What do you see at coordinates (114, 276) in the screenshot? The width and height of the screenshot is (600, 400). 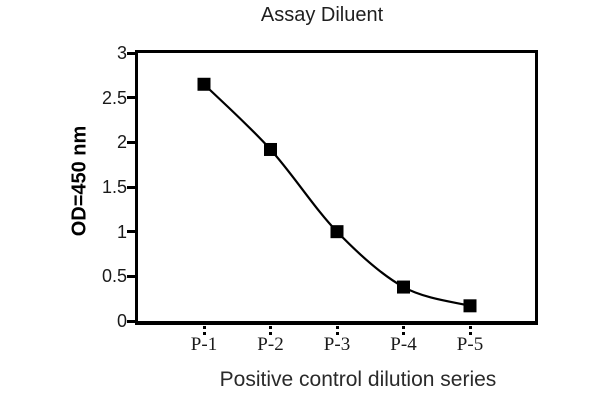 I see `y-tick-label: 0.5` at bounding box center [114, 276].